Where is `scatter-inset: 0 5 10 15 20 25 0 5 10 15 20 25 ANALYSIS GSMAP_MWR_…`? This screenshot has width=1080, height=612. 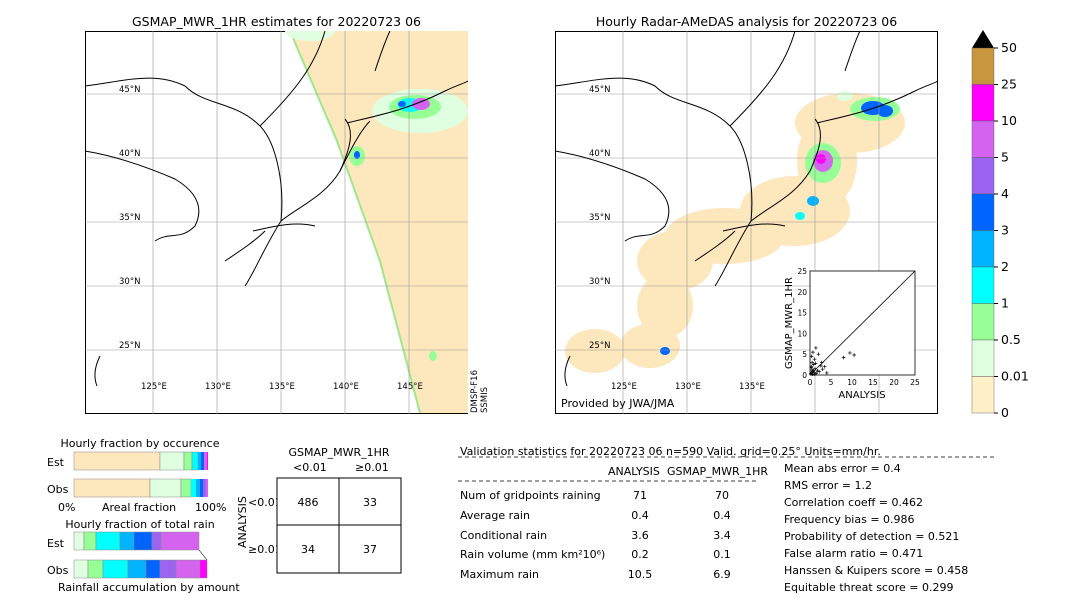
scatter-inset: 0 5 10 15 20 25 0 5 10 15 20 25 ANALYSIS GSMAP_MWR_… is located at coordinates (852, 334).